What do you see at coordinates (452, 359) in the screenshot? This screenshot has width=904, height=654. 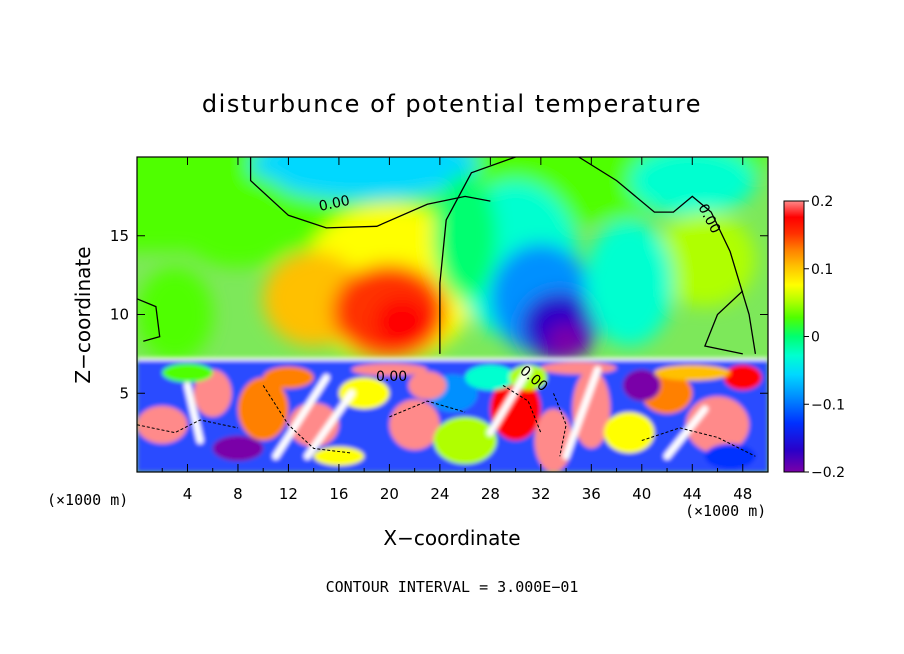 I see `layer-top-edge` at bounding box center [452, 359].